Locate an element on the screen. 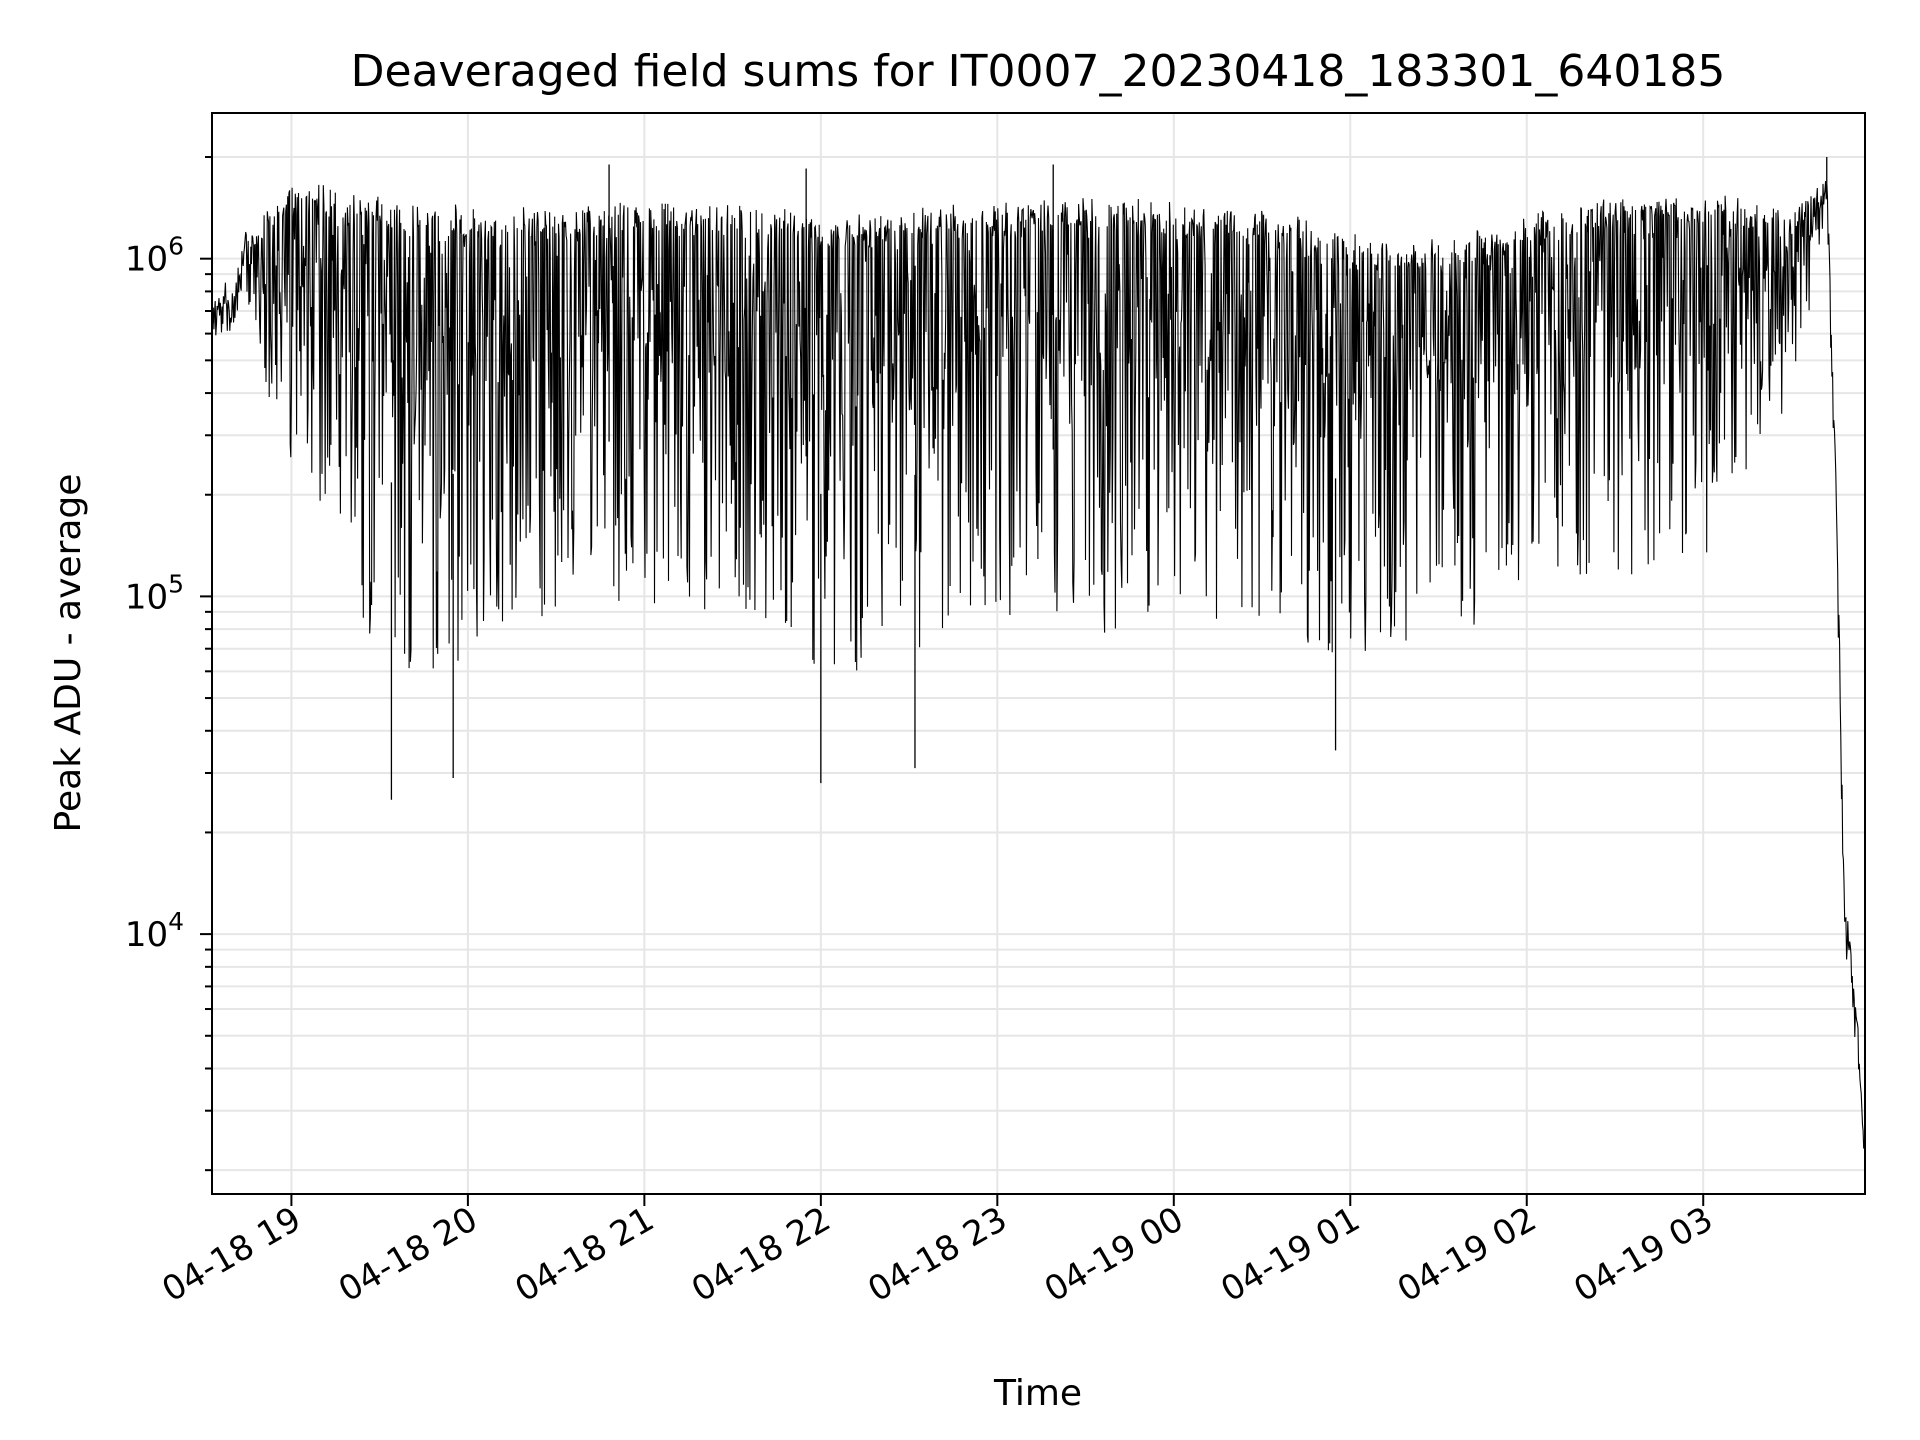  y-tick-label: 10⁵ is located at coordinates (154, 593).